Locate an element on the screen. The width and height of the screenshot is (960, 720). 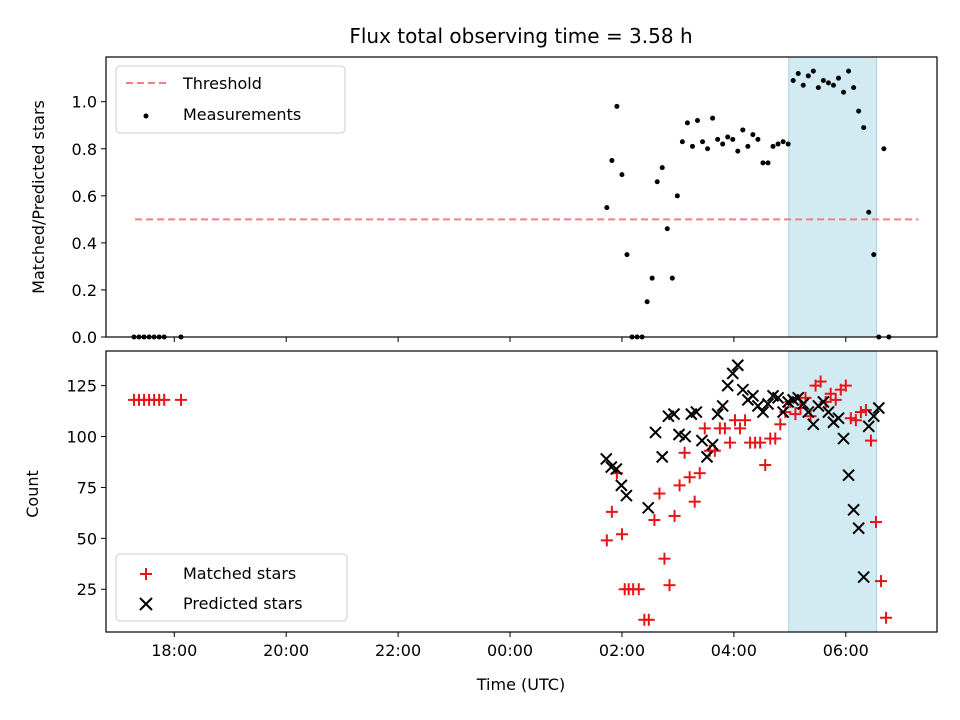
y-tick-label: 50 is located at coordinates (87, 538).